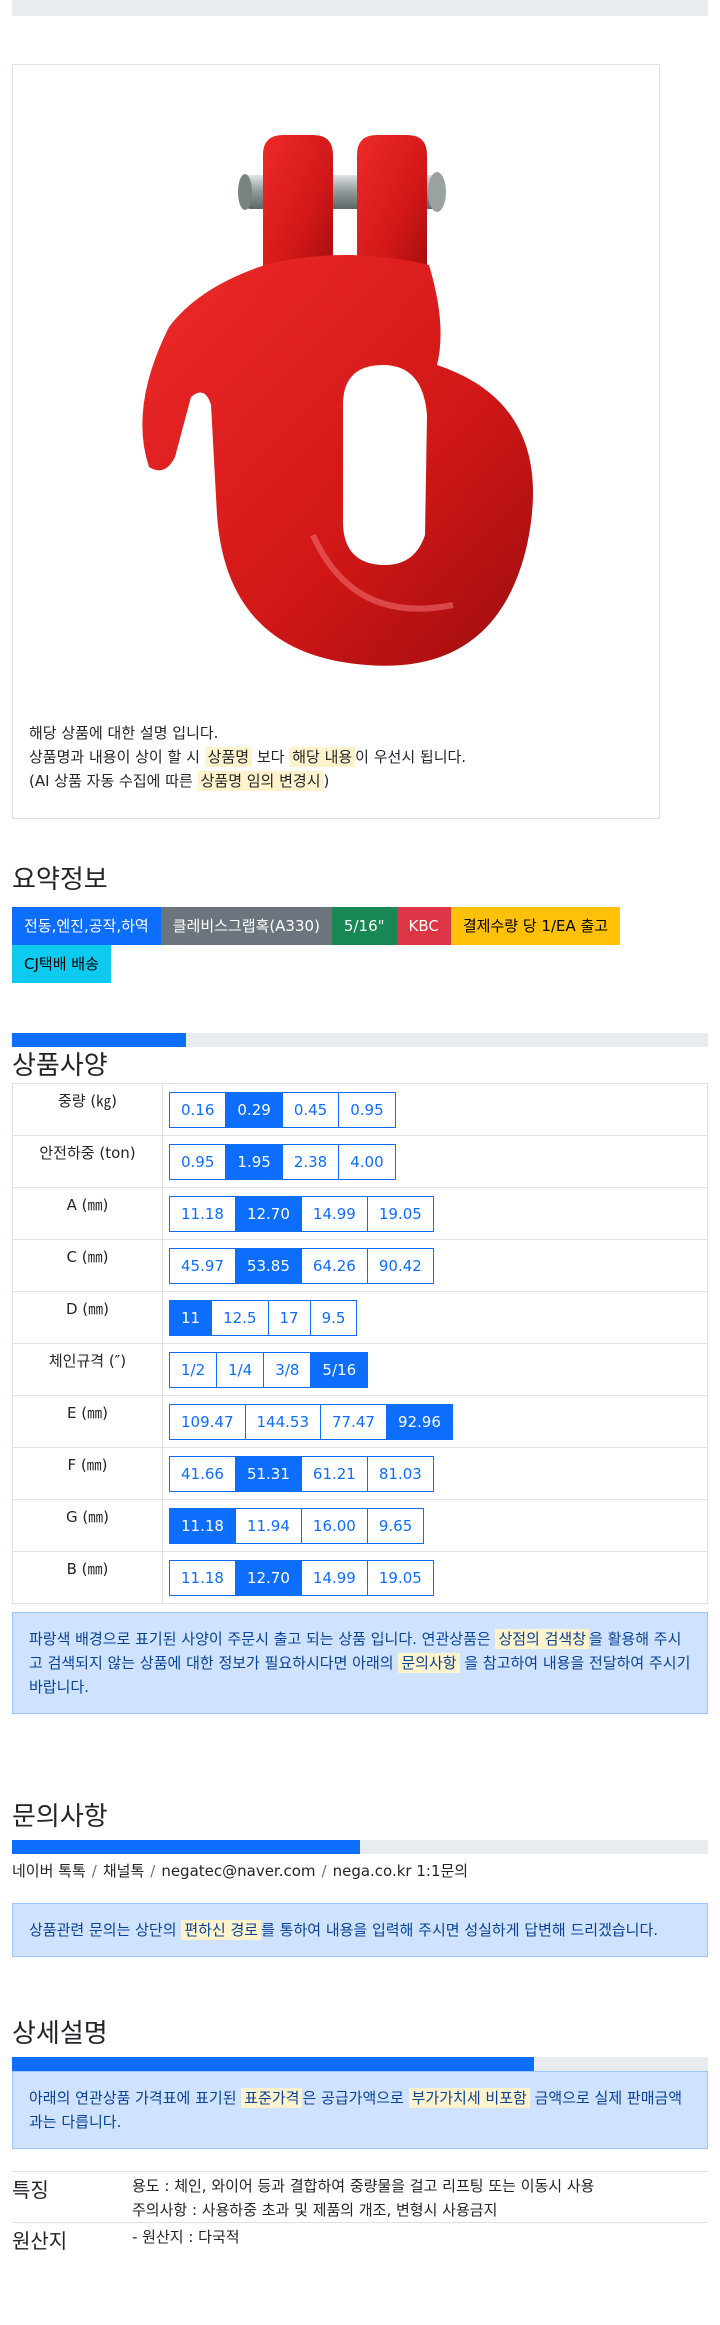 The image size is (720, 2325). I want to click on spec-option-button: 41.66, so click(202, 1473).